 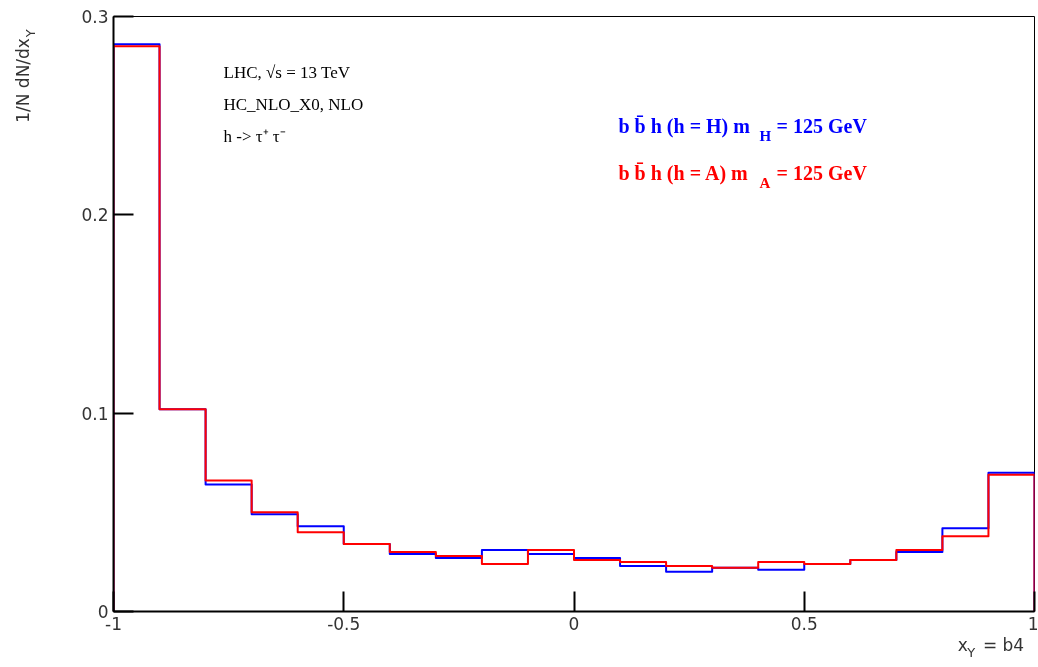 I want to click on x-tick-label: 0, so click(x=574, y=623).